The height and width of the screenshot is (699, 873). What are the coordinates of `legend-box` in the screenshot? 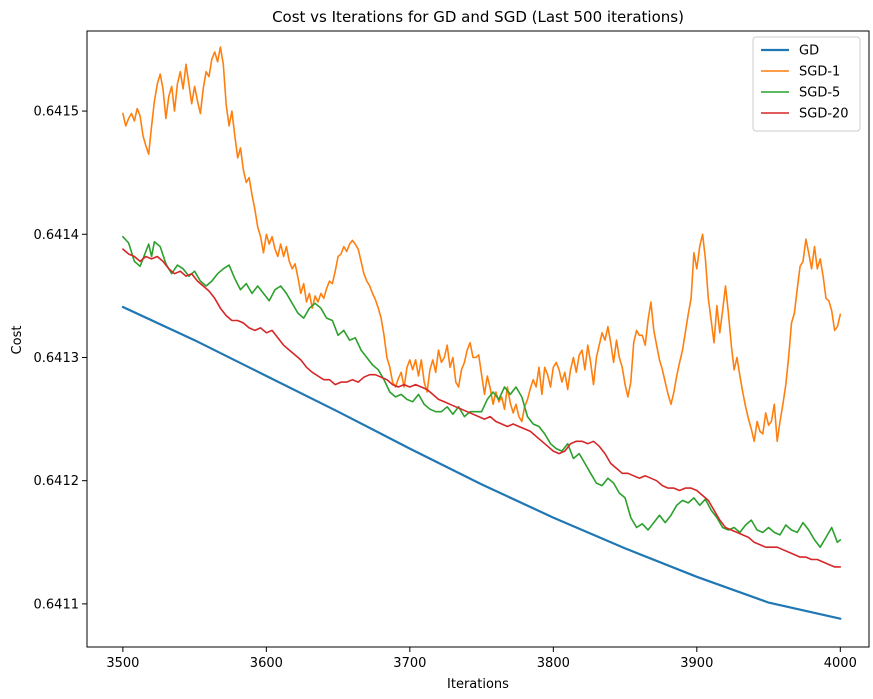 It's located at (806, 84).